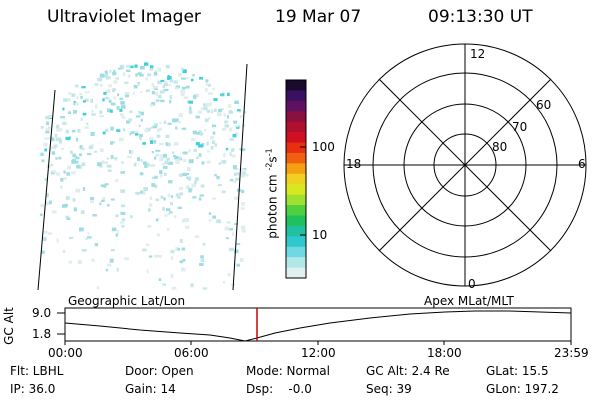 The width and height of the screenshot is (600, 400). What do you see at coordinates (480, 17) in the screenshot?
I see `time-label: 09:13:30 UT` at bounding box center [480, 17].